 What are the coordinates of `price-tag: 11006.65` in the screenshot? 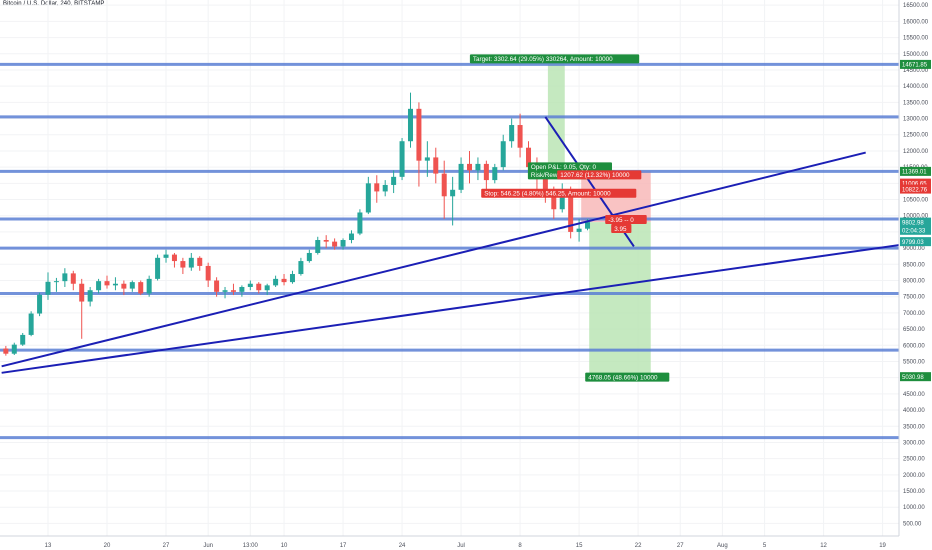 It's located at (914, 184).